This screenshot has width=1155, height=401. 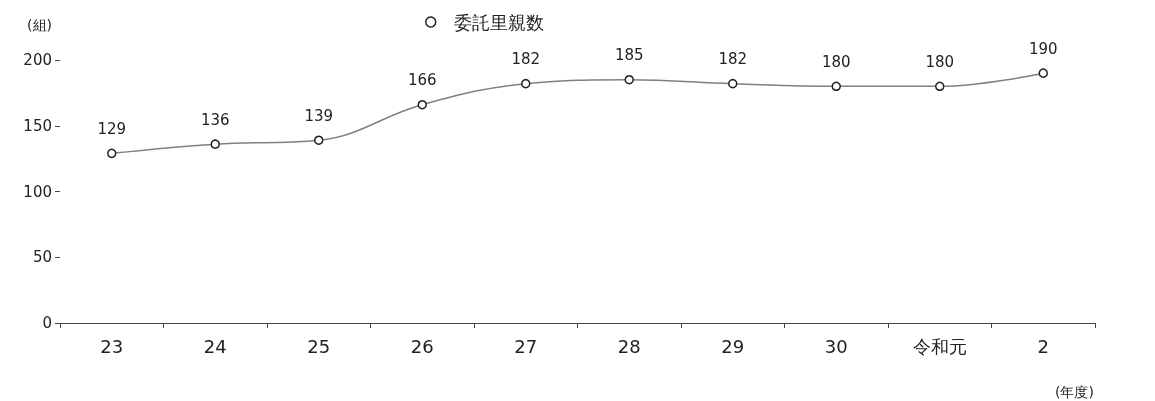 What do you see at coordinates (39, 25) in the screenshot?
I see `y-axis-title: (組)` at bounding box center [39, 25].